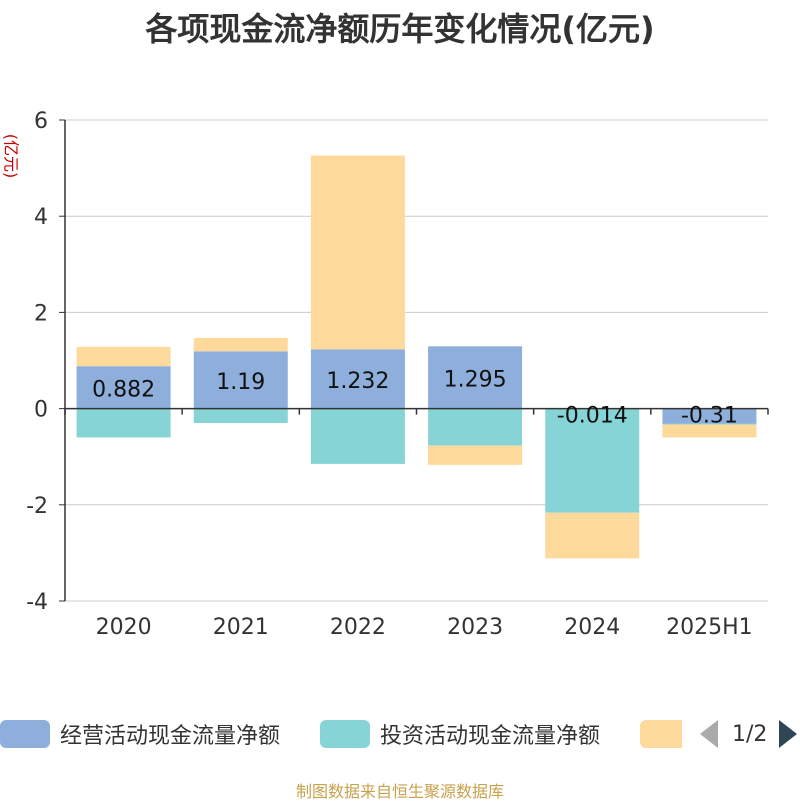 The height and width of the screenshot is (802, 800). I want to click on bar-series2-2025H1, so click(709, 424).